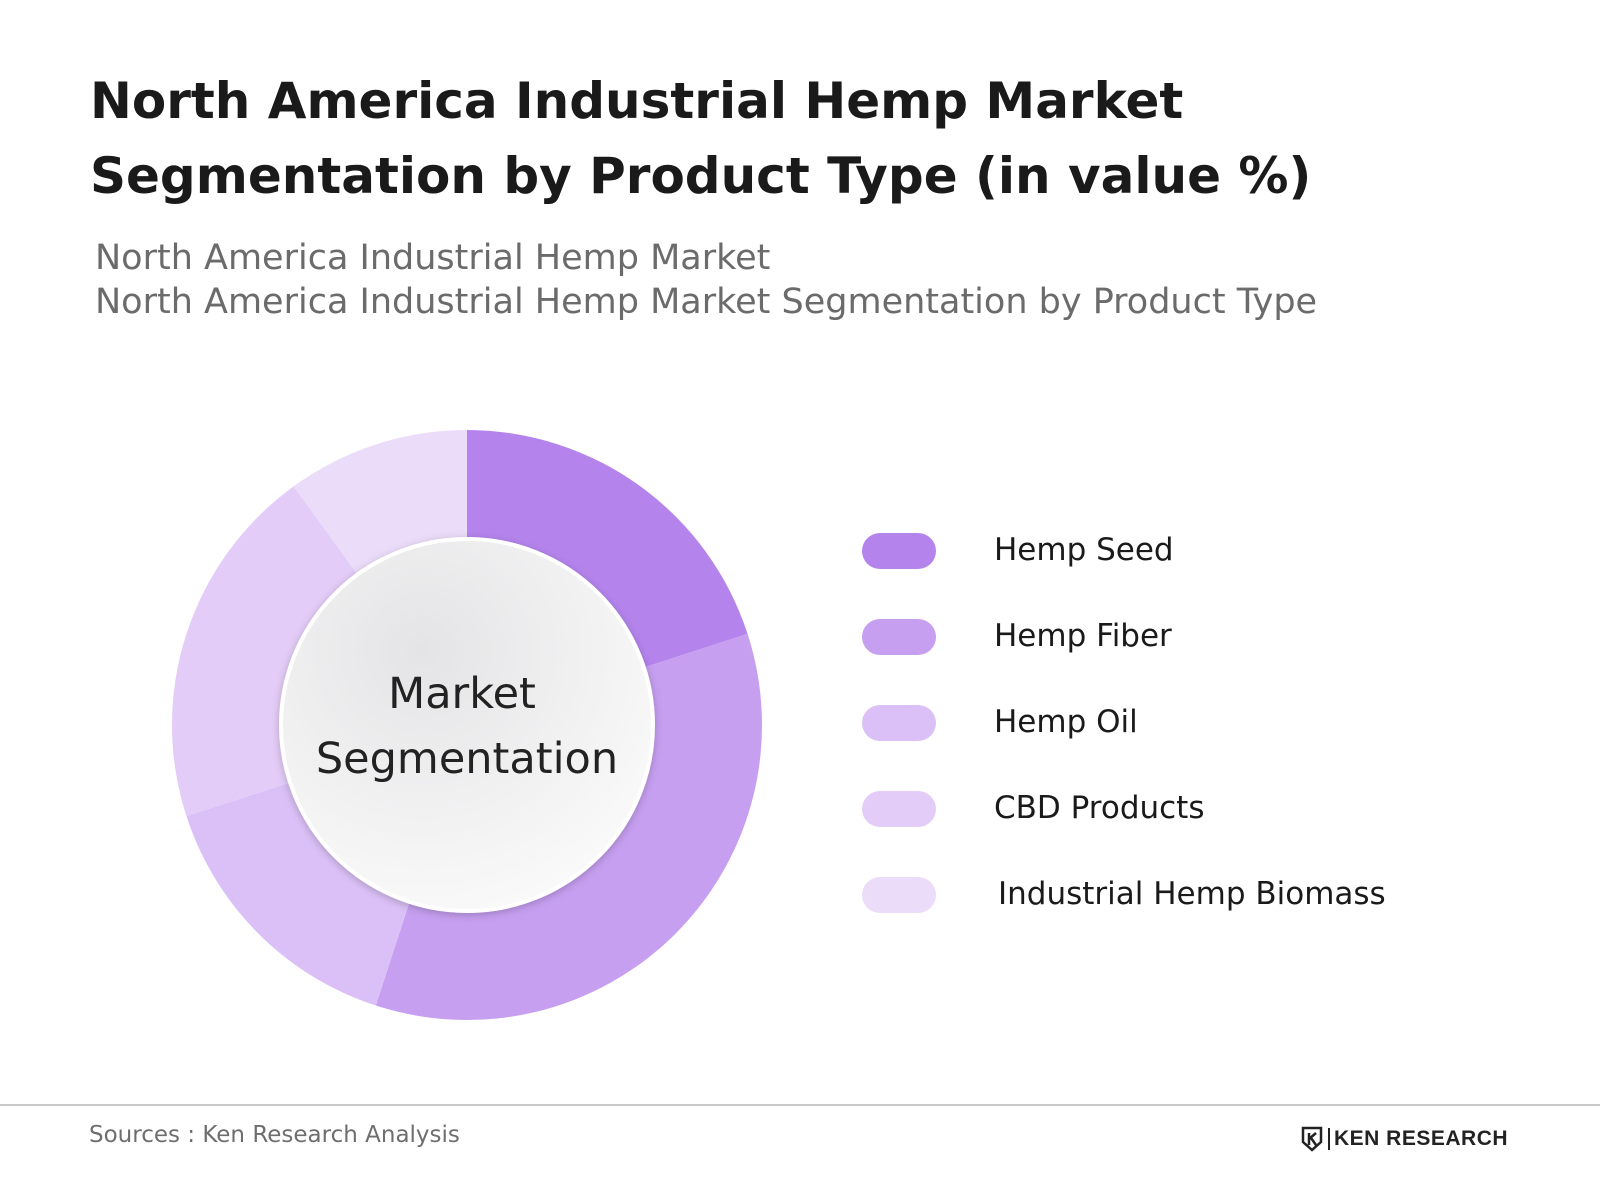  What do you see at coordinates (380, 503) in the screenshot?
I see `donut-slice-industrial-hemp-biomass` at bounding box center [380, 503].